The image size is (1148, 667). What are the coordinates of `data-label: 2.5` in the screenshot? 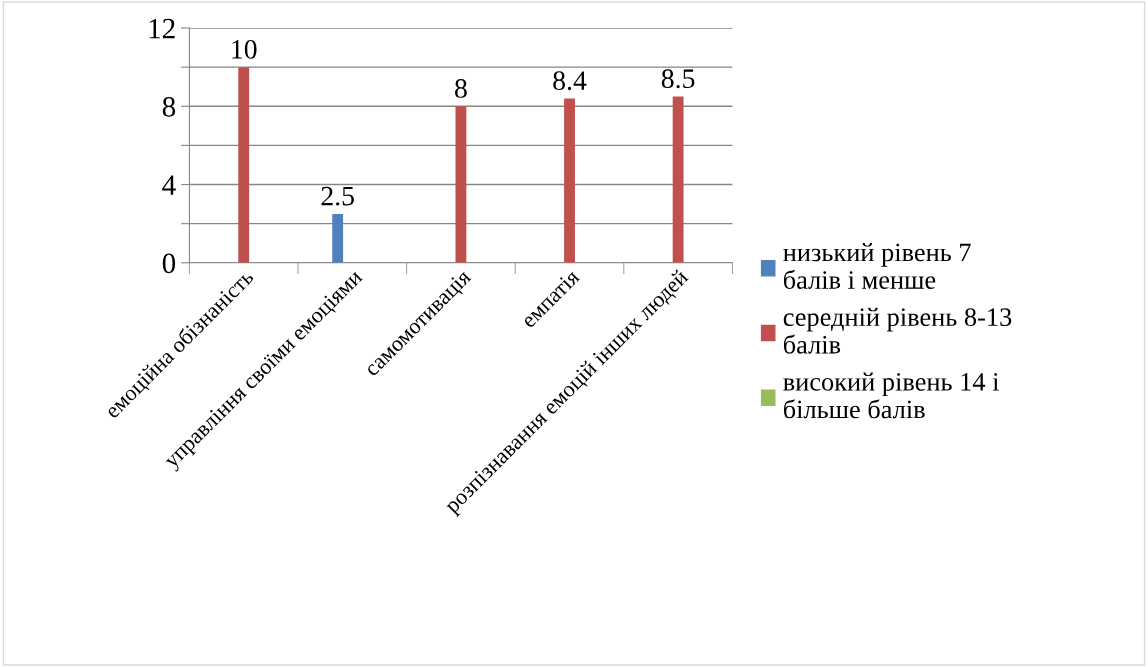 It's located at (337, 196).